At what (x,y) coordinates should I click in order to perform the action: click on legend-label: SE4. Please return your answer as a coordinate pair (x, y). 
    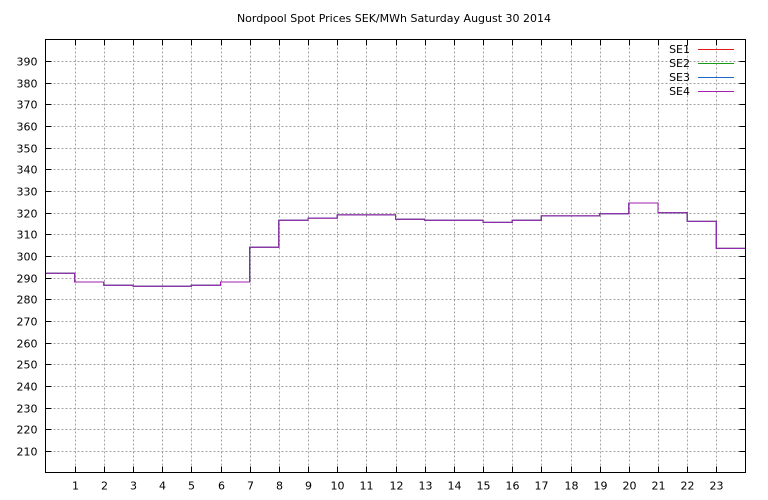
    Looking at the image, I should click on (679, 91).